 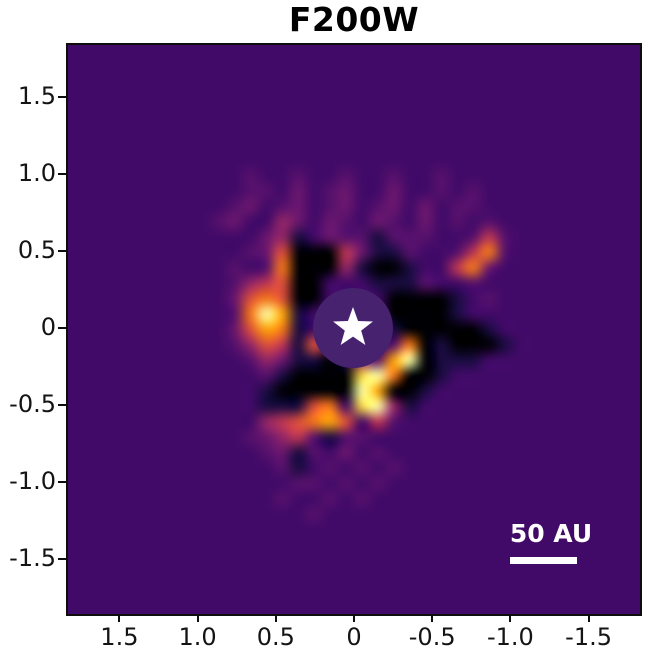 What do you see at coordinates (119, 637) in the screenshot?
I see `x-tick-label: 1.5` at bounding box center [119, 637].